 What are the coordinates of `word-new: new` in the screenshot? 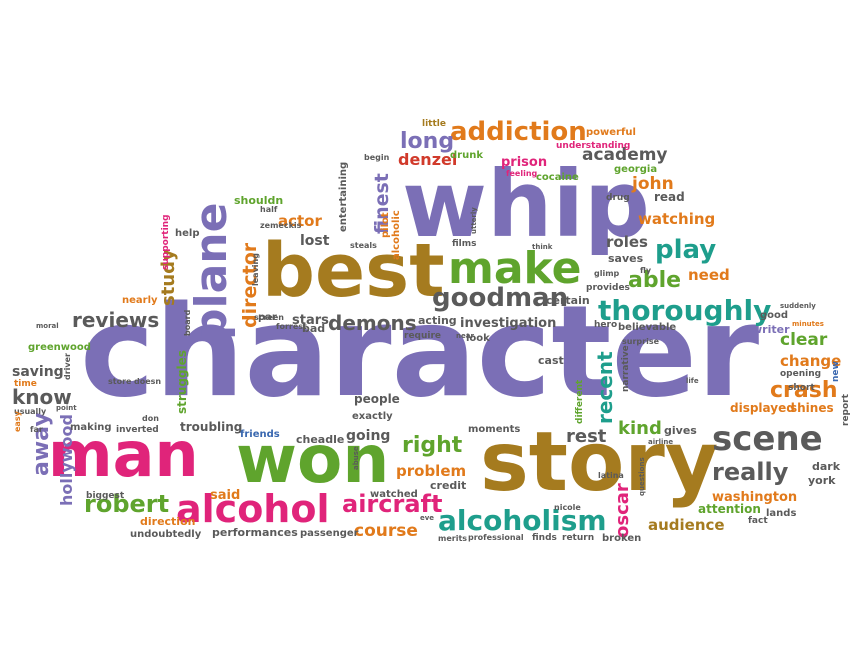 It's located at (836, 371).